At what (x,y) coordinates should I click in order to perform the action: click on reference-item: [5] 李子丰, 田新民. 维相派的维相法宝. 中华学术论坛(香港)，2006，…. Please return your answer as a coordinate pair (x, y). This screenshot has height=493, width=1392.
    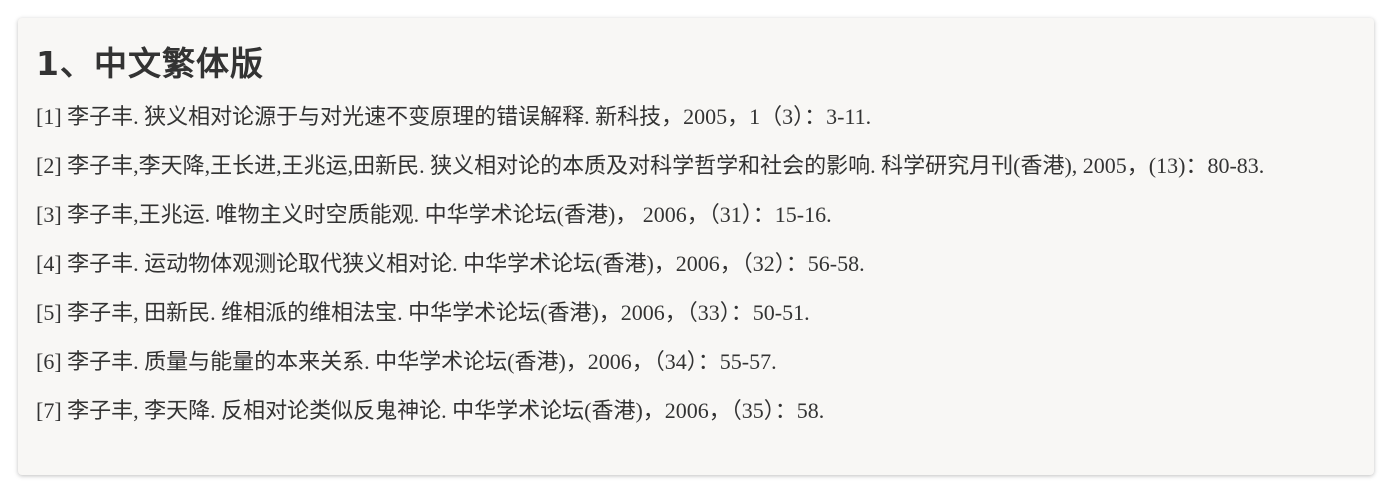
    Looking at the image, I should click on (423, 312).